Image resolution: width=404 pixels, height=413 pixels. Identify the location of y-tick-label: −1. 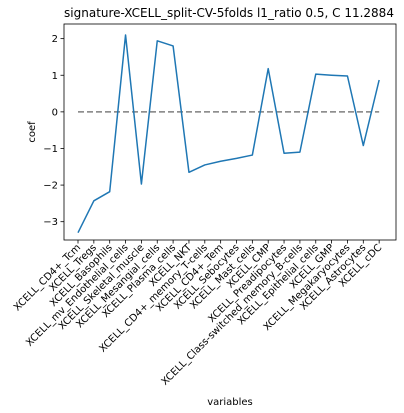
(50, 149).